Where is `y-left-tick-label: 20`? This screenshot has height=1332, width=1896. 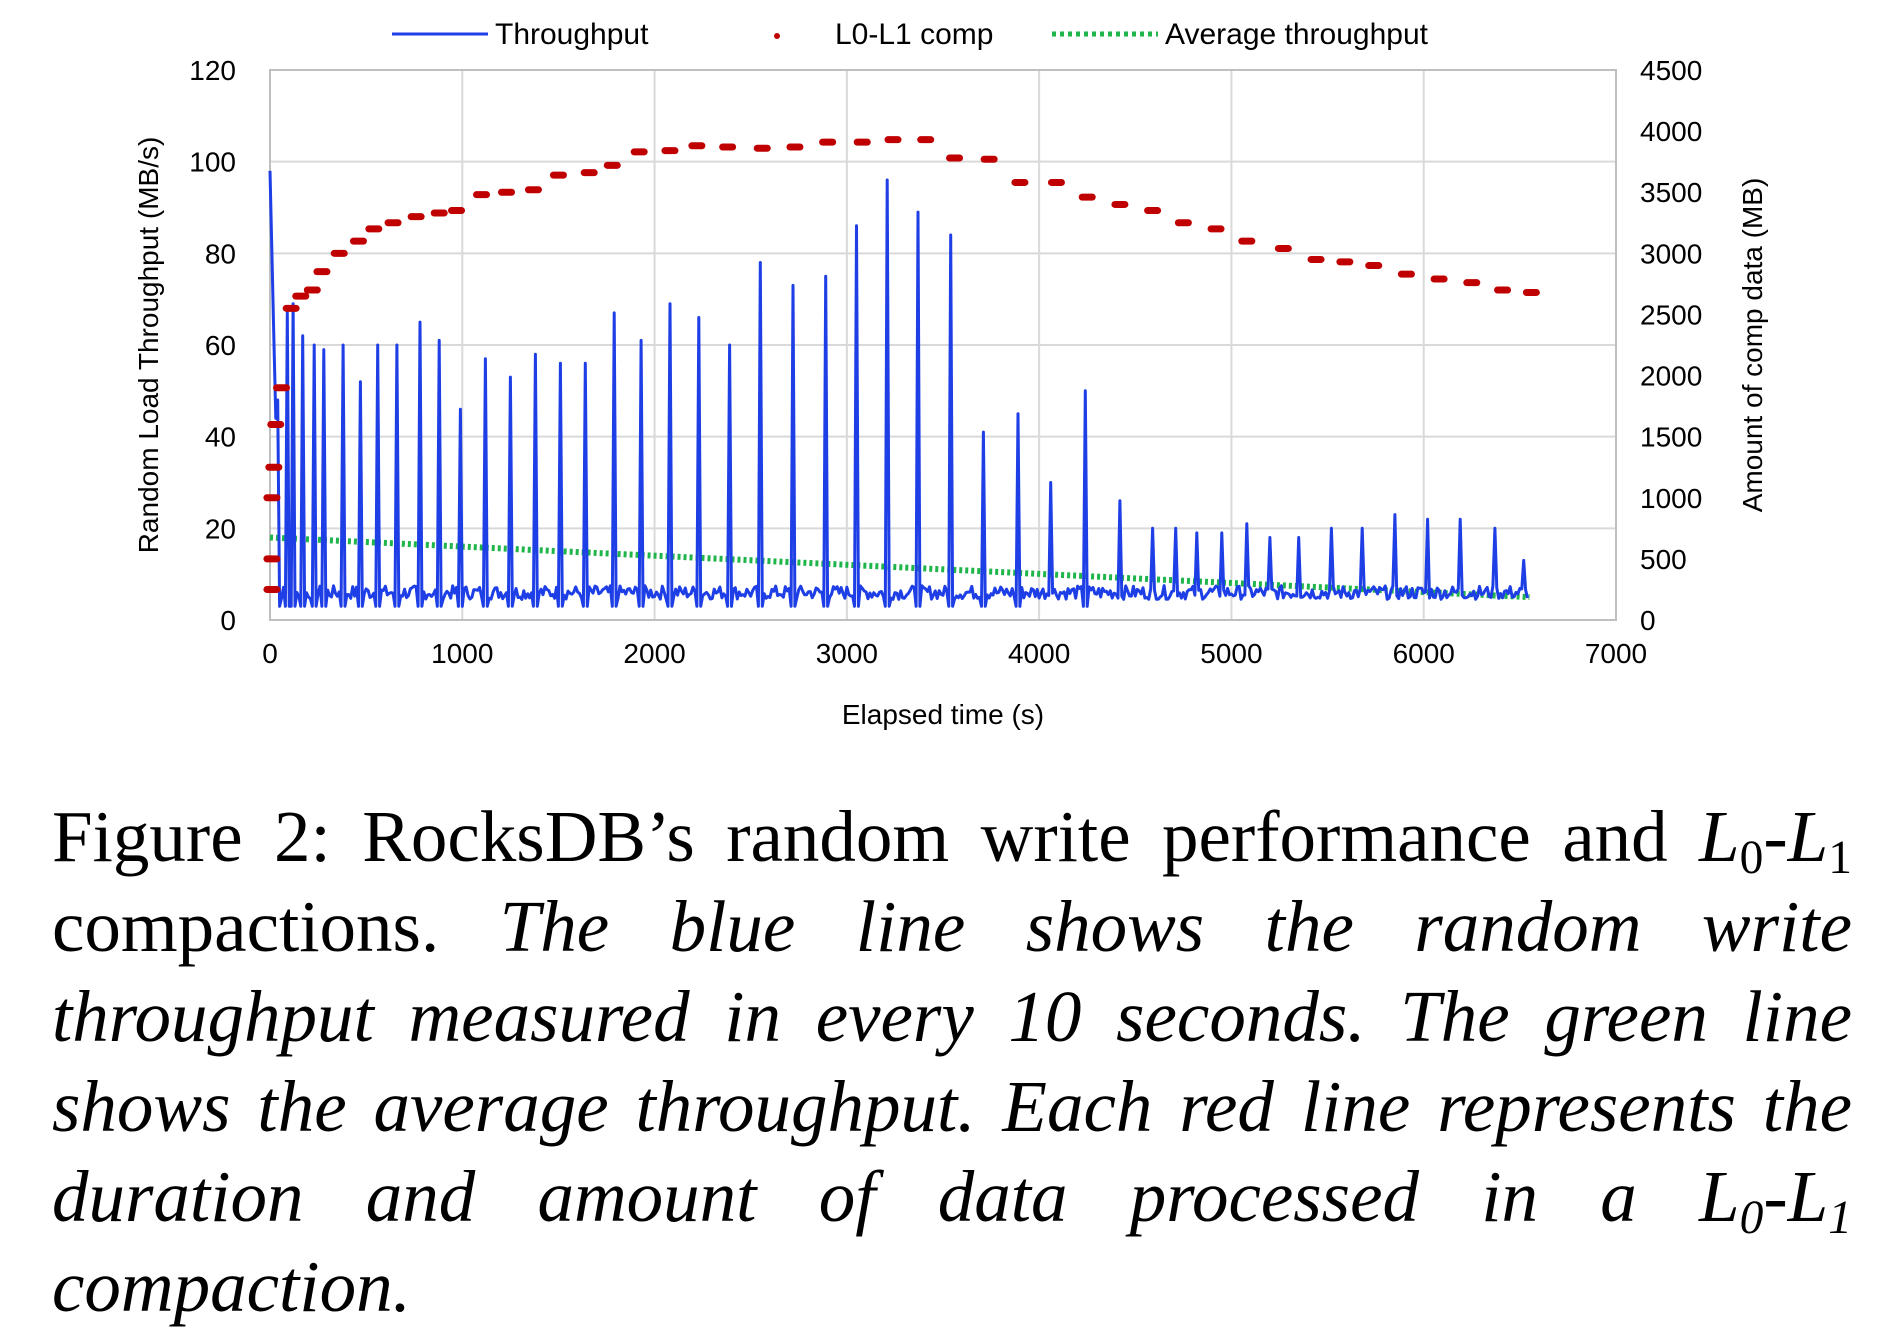
y-left-tick-label: 20 is located at coordinates (220, 528).